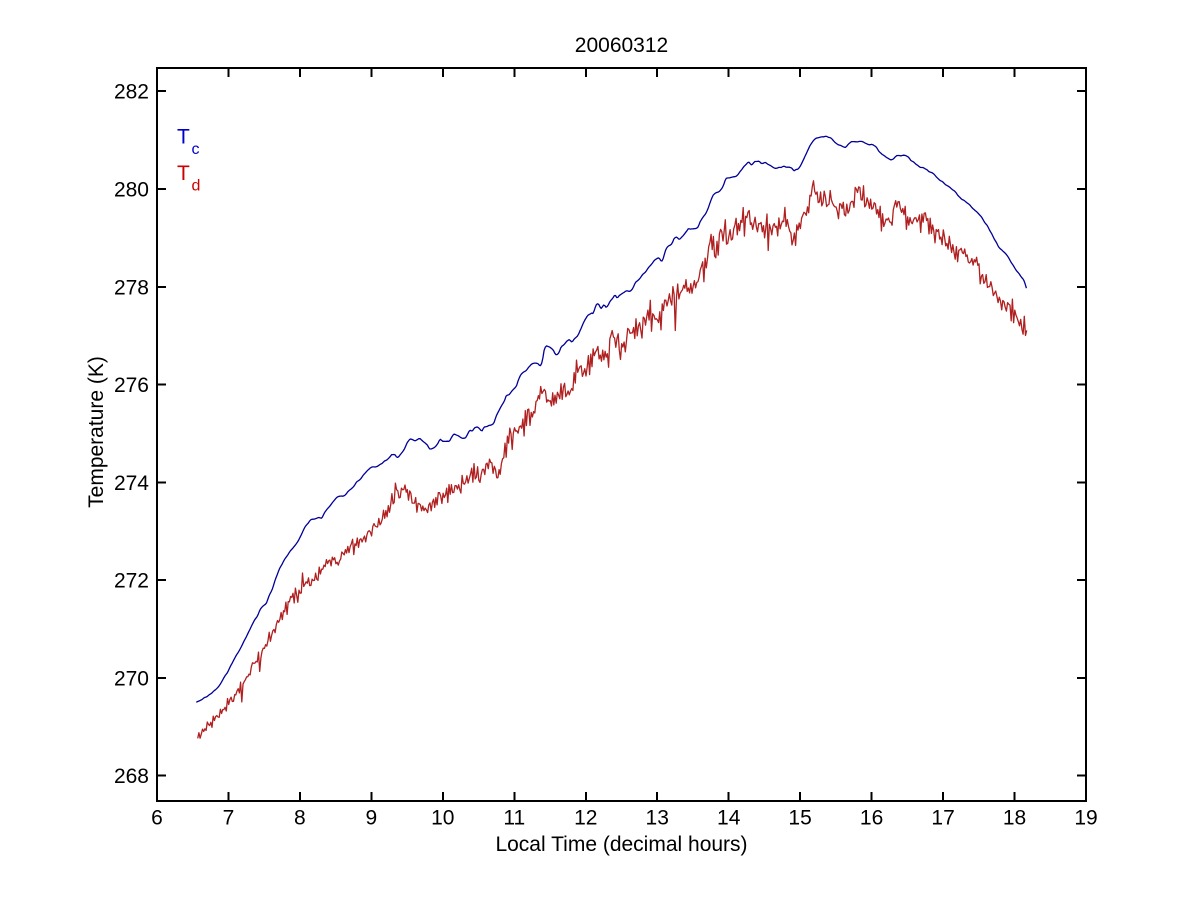 The image size is (1200, 900). What do you see at coordinates (942, 818) in the screenshot?
I see `svg-text: 17` at bounding box center [942, 818].